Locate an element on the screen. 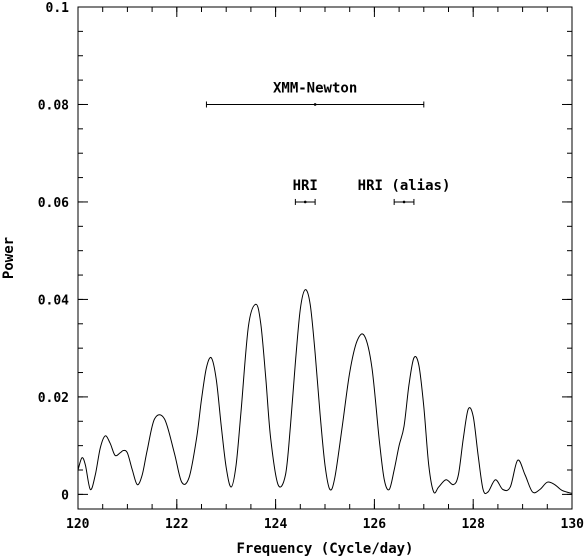 This screenshot has height=556, width=586. y-tick-label: 0.08 is located at coordinates (53, 105).